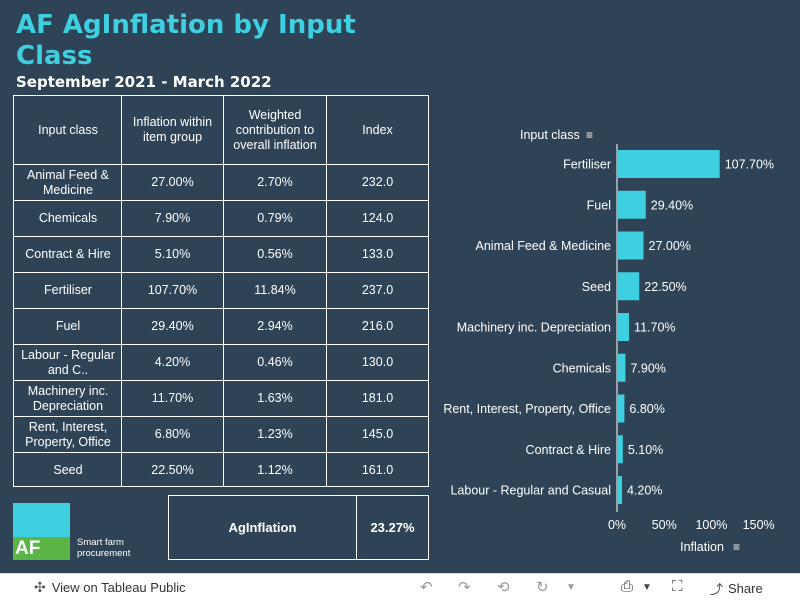  Describe the element at coordinates (68, 398) in the screenshot. I see `table-cell-input-class: Machinery inc. Depreciation` at that location.